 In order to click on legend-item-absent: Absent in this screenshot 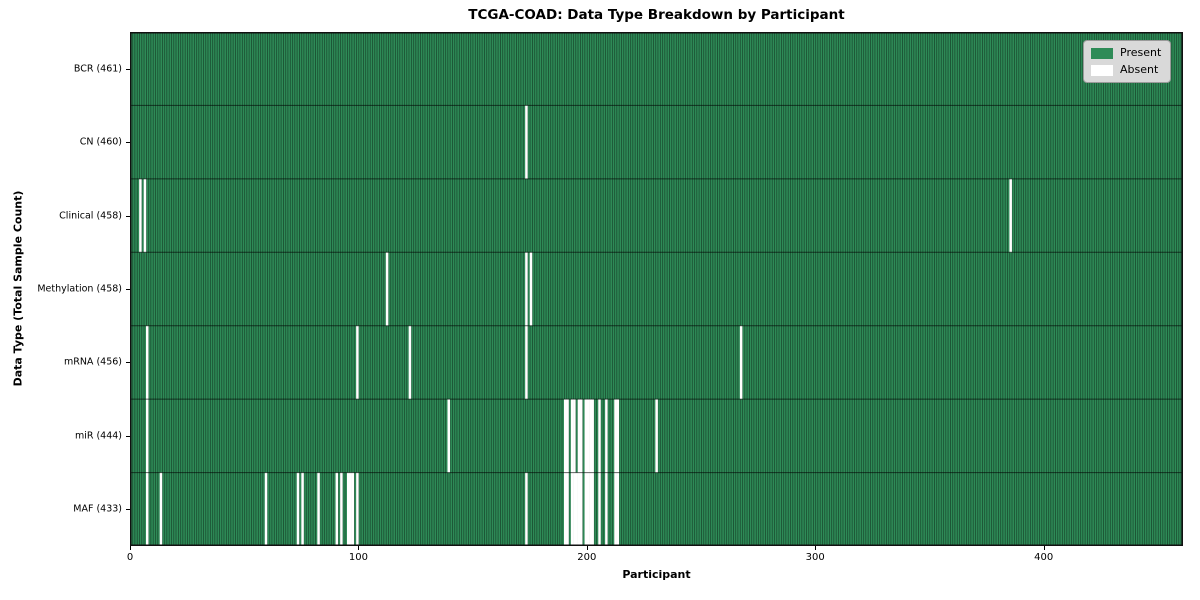, I will do `click(1126, 70)`.